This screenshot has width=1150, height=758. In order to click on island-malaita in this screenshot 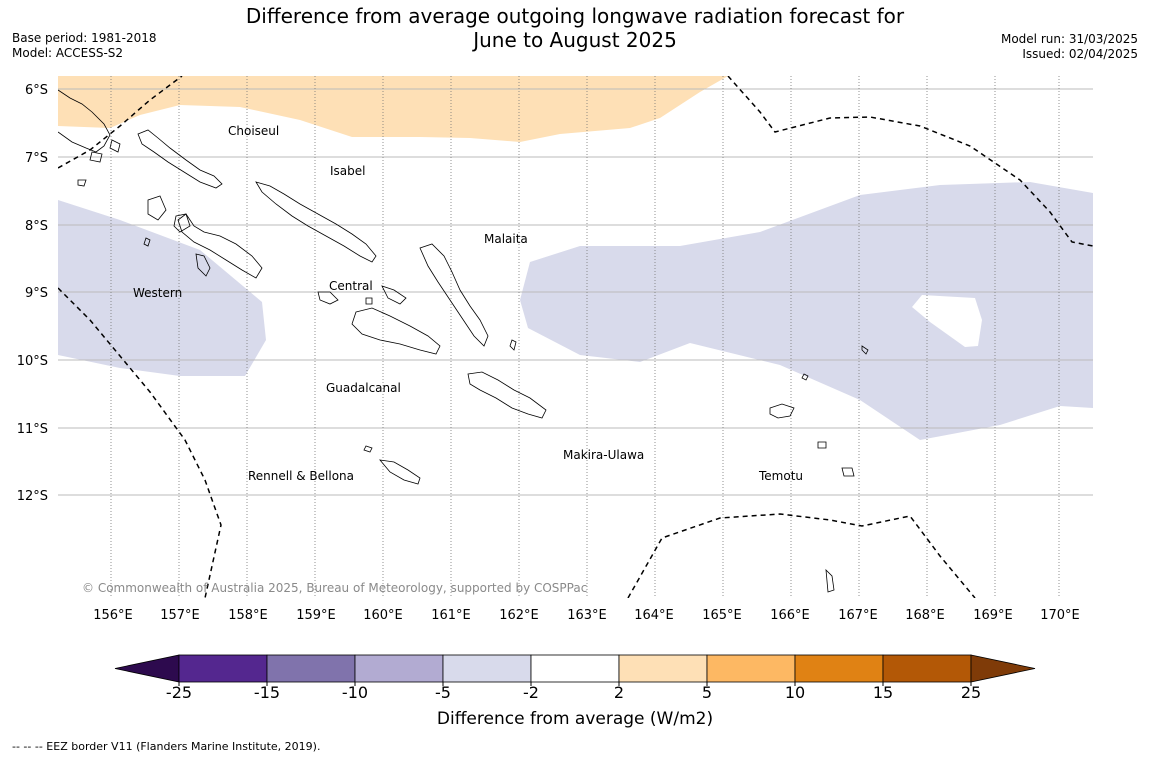, I will do `click(454, 295)`.